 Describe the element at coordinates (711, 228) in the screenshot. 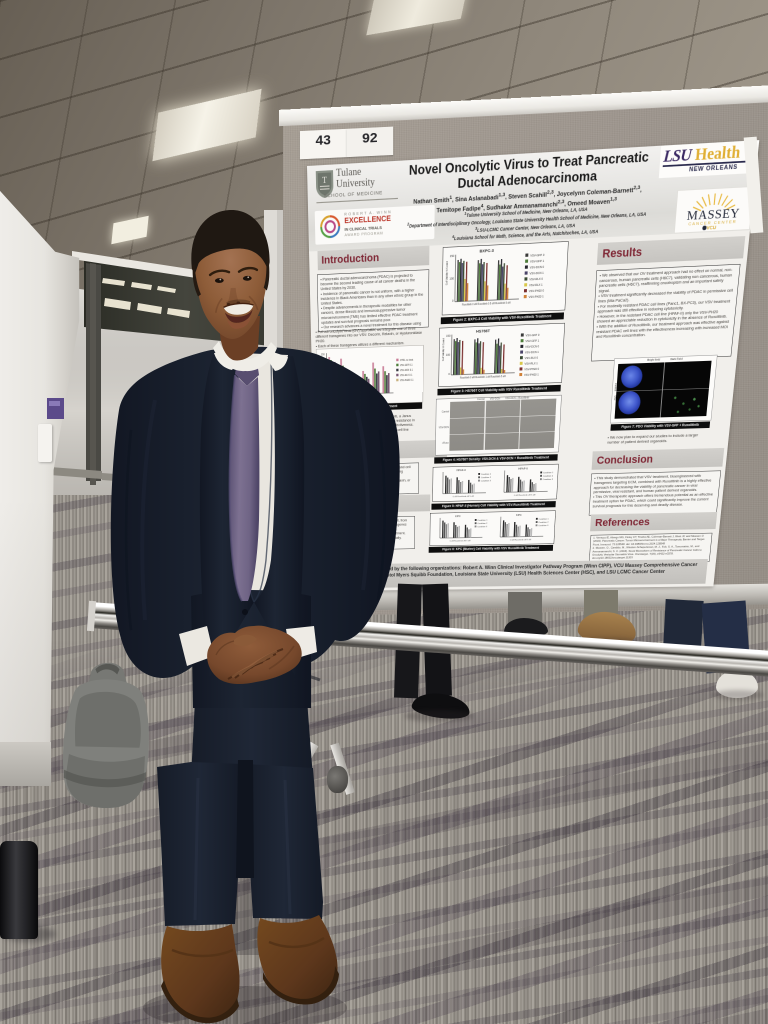

I see `svg-text: VCU` at that location.